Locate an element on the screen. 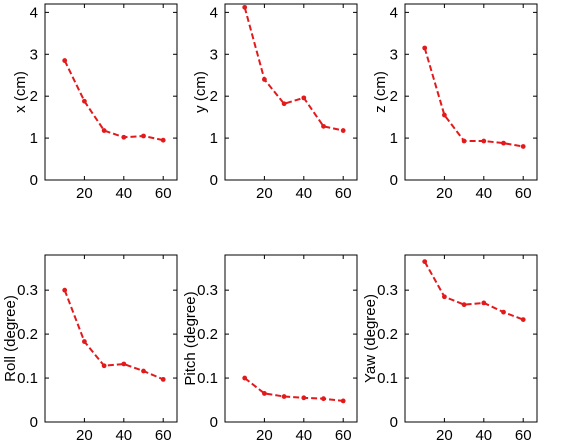 This screenshot has width=564, height=446. y-axis-label: x (cm) is located at coordinates (20, 92).